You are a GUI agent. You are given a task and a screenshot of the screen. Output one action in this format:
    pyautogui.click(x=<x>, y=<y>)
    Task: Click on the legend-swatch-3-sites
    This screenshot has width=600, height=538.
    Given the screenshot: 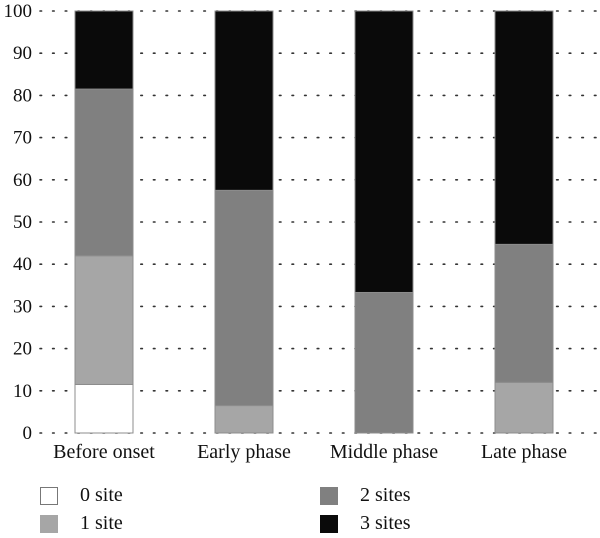 What is the action you would take?
    pyautogui.click(x=329, y=523)
    